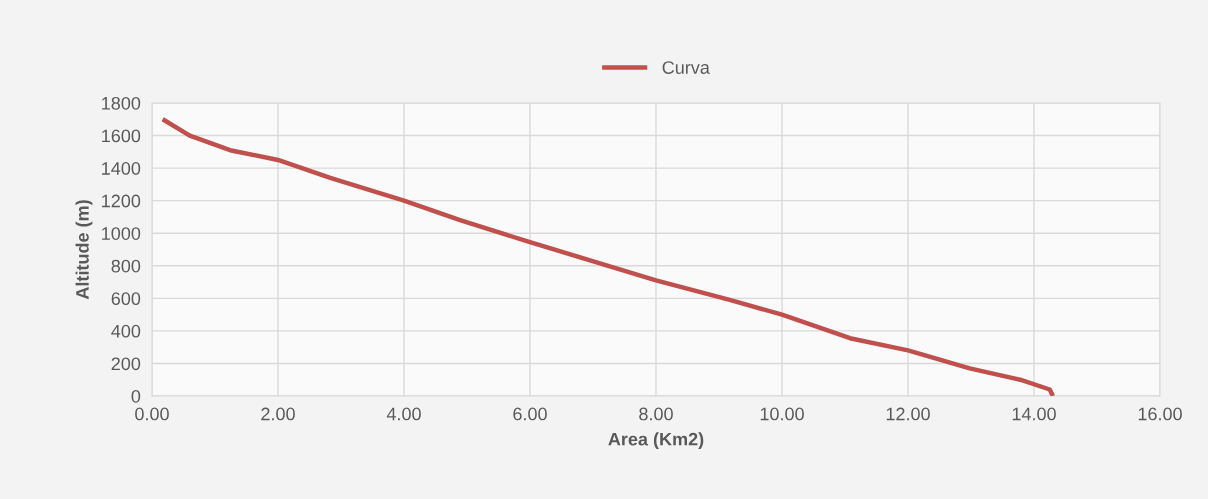 The width and height of the screenshot is (1208, 499). What do you see at coordinates (1160, 414) in the screenshot?
I see `x-tick-label: 16.00` at bounding box center [1160, 414].